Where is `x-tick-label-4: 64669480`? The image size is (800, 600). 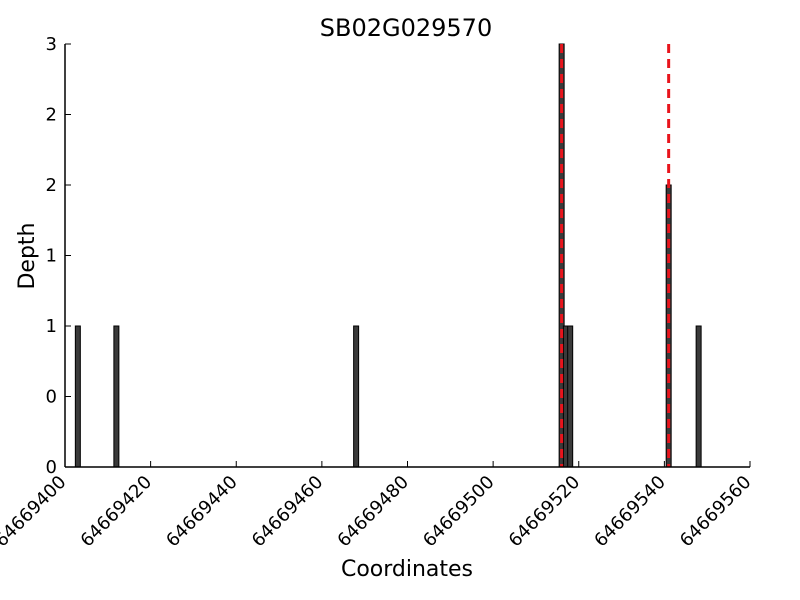
x-tick-label-4: 64669480 is located at coordinates (373, 512).